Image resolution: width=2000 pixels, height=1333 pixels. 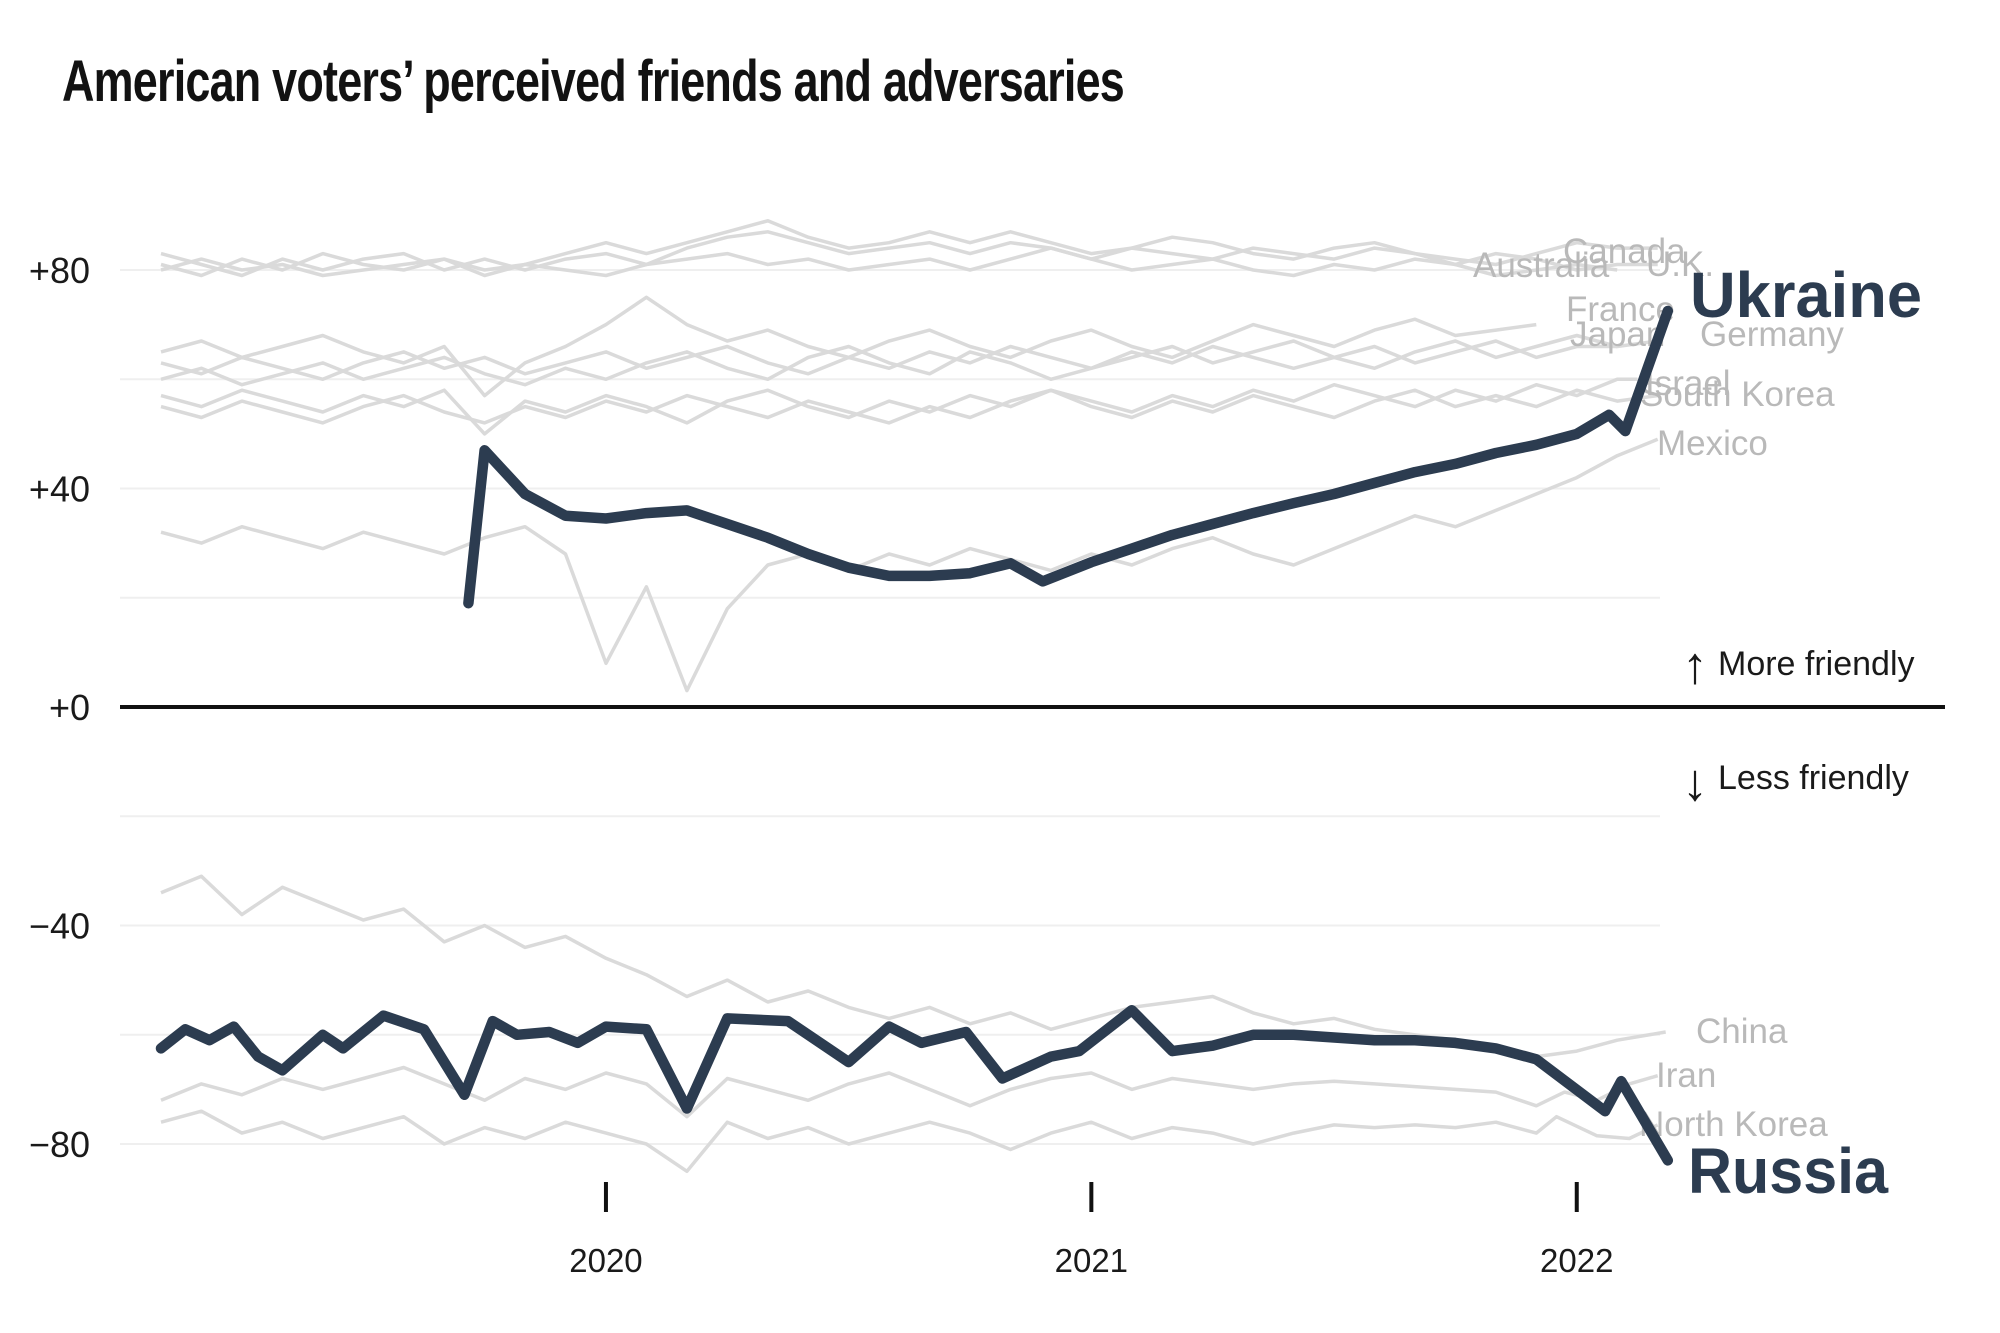 What do you see at coordinates (909, 1141) in the screenshot?
I see `series-line-north_korea` at bounding box center [909, 1141].